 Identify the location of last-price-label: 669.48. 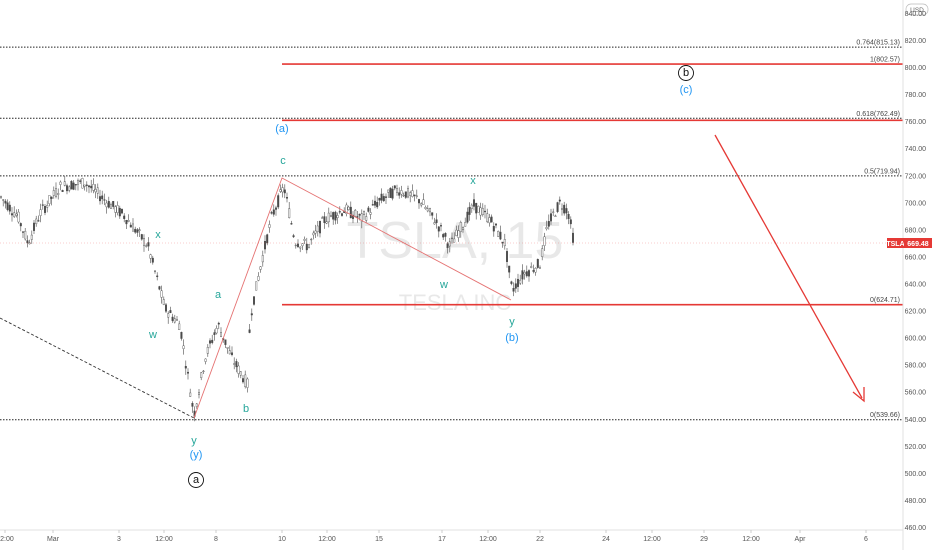
(918, 244).